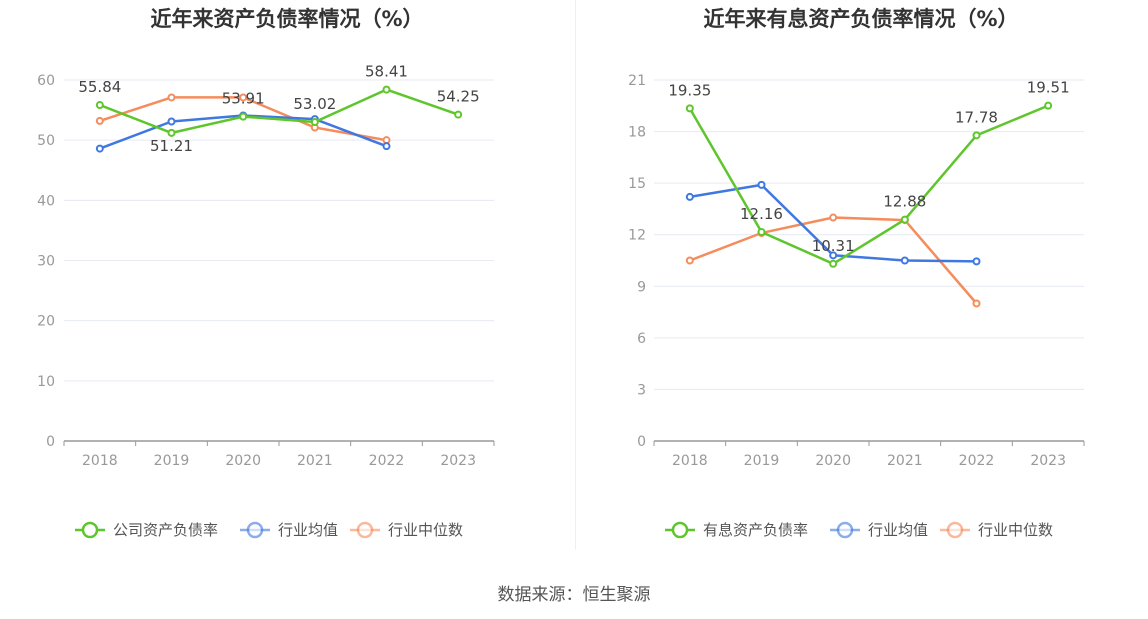 The width and height of the screenshot is (1148, 619). I want to click on data-label: 17.78, so click(976, 117).